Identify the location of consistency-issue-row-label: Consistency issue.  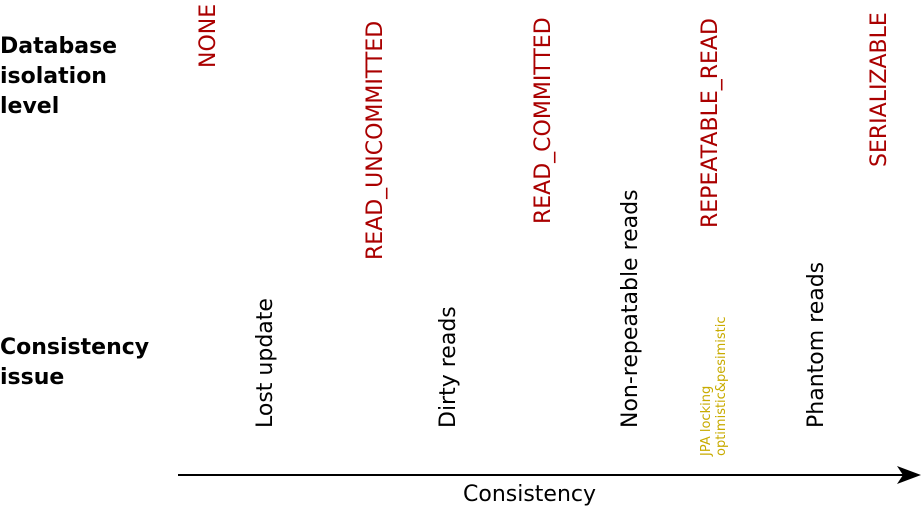
(75, 362).